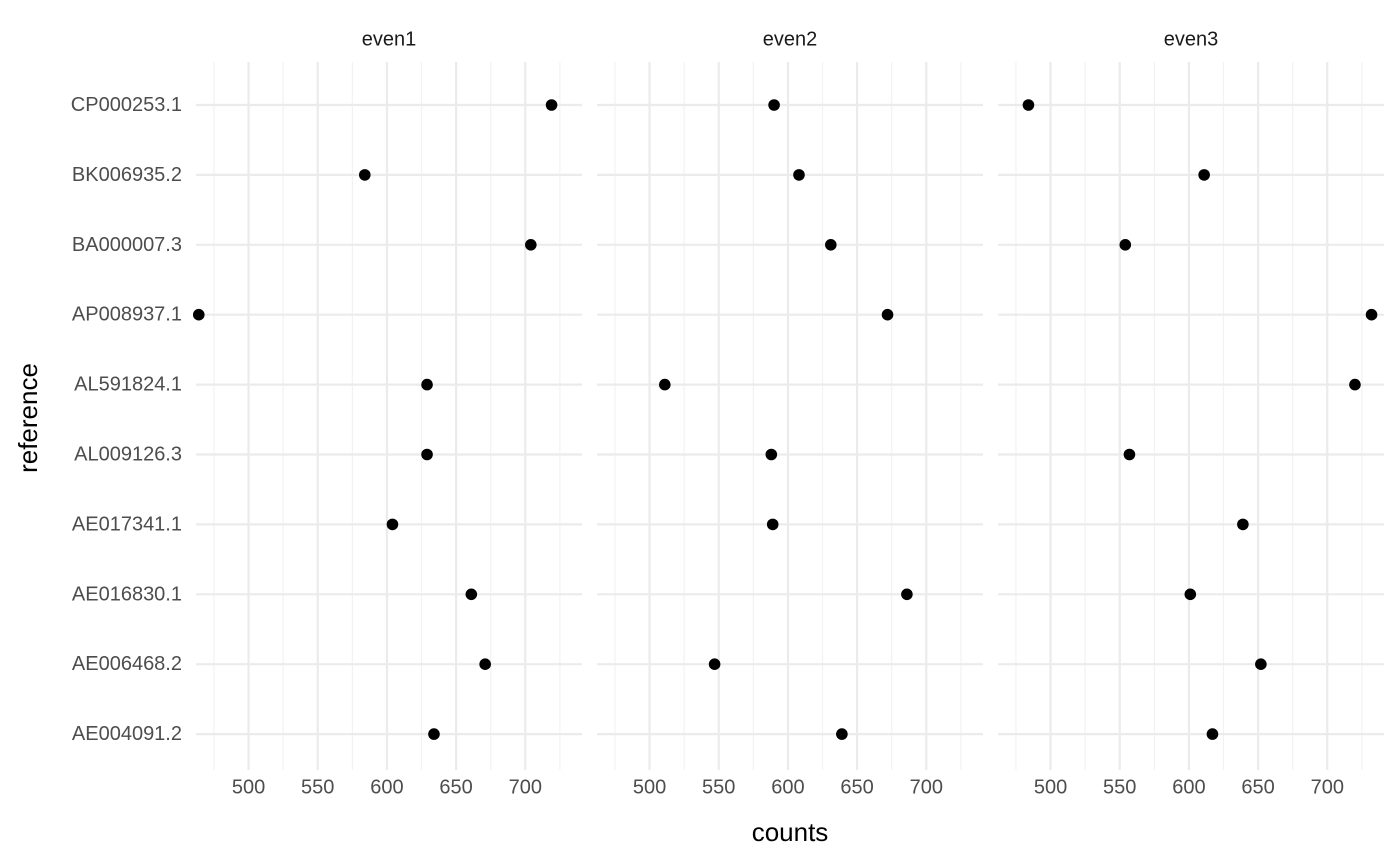 This screenshot has height=865, width=1400. What do you see at coordinates (127, 664) in the screenshot?
I see `y-tick-label: AE006468.2` at bounding box center [127, 664].